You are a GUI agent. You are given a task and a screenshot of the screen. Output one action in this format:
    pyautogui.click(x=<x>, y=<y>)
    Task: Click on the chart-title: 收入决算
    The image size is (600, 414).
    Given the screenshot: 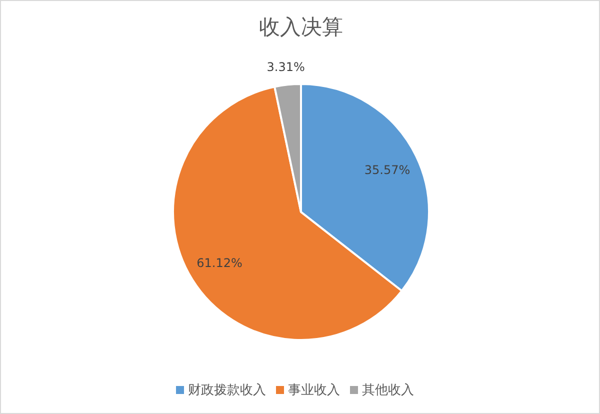 What is the action you would take?
    pyautogui.click(x=301, y=27)
    